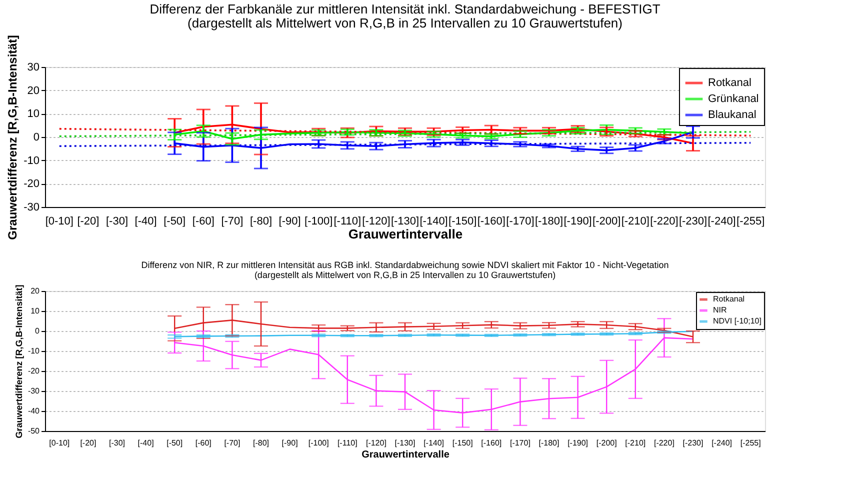 The height and width of the screenshot is (489, 846). What do you see at coordinates (434, 134) in the screenshot?
I see `line-series` at bounding box center [434, 134].